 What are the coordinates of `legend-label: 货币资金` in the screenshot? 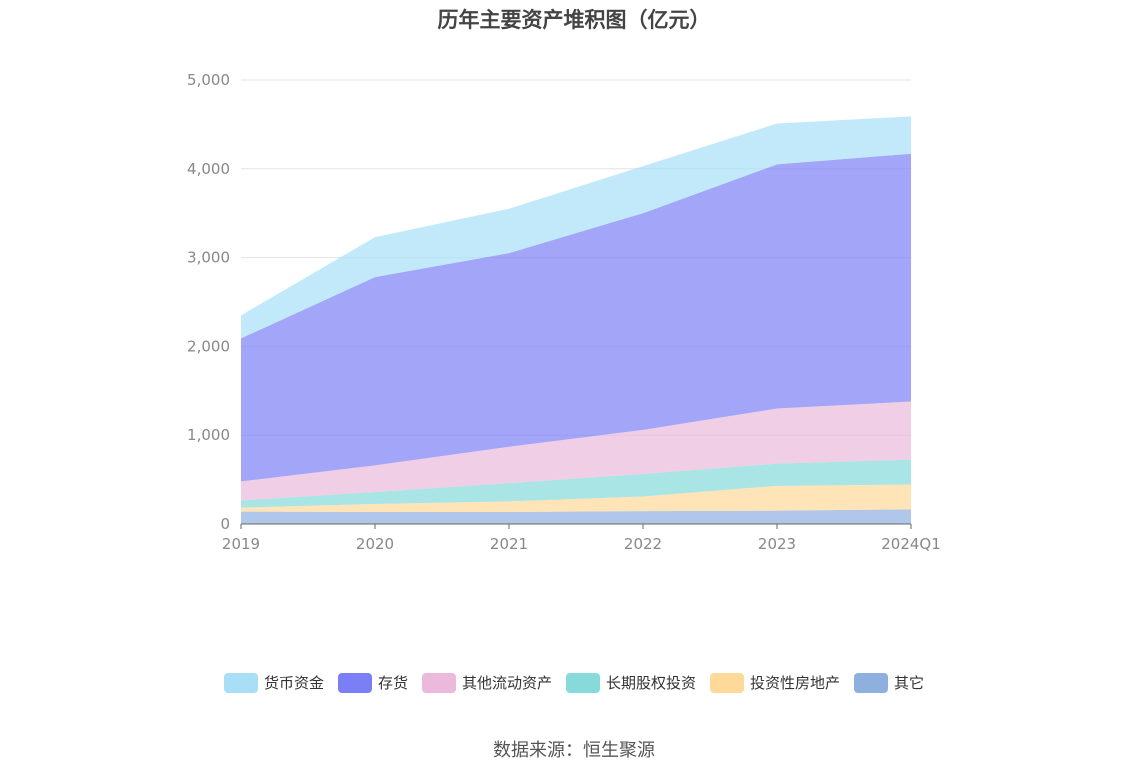 It's located at (293, 683).